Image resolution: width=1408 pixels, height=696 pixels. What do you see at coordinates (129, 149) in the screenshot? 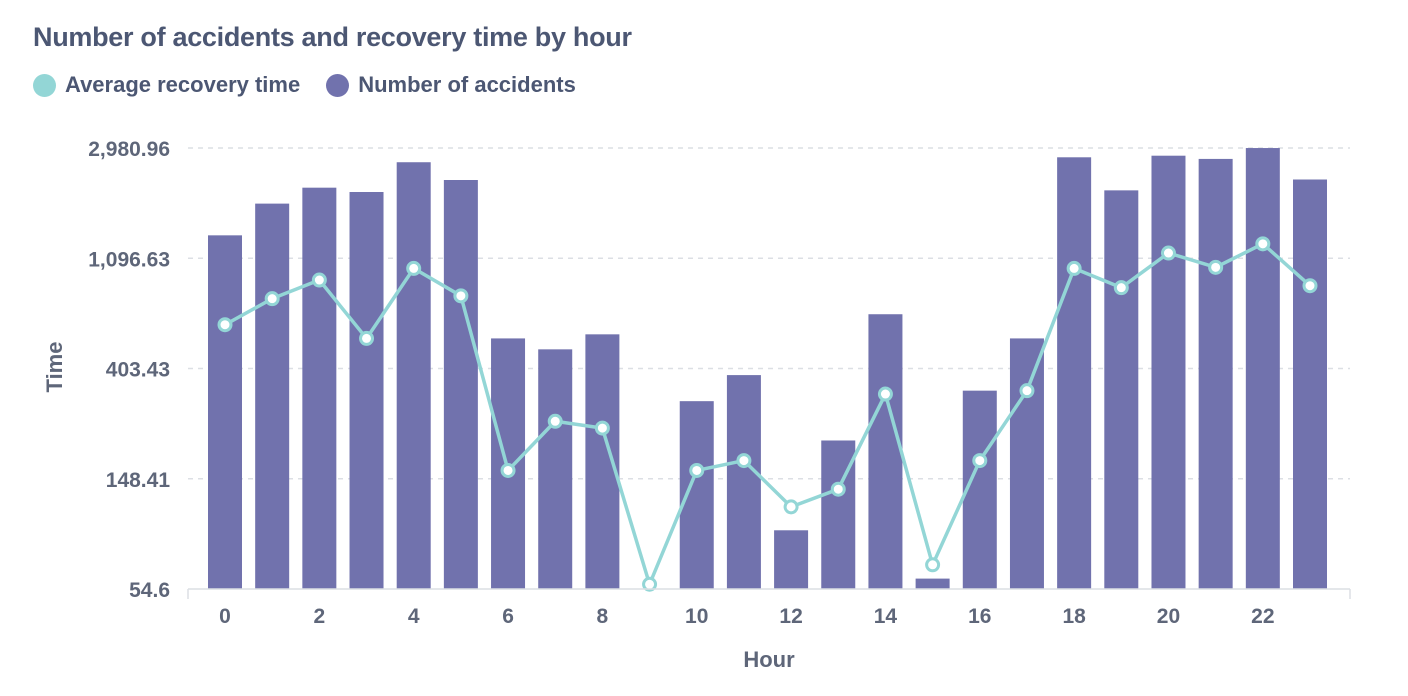
I see `y-tick-label: 2,980.96` at bounding box center [129, 149].